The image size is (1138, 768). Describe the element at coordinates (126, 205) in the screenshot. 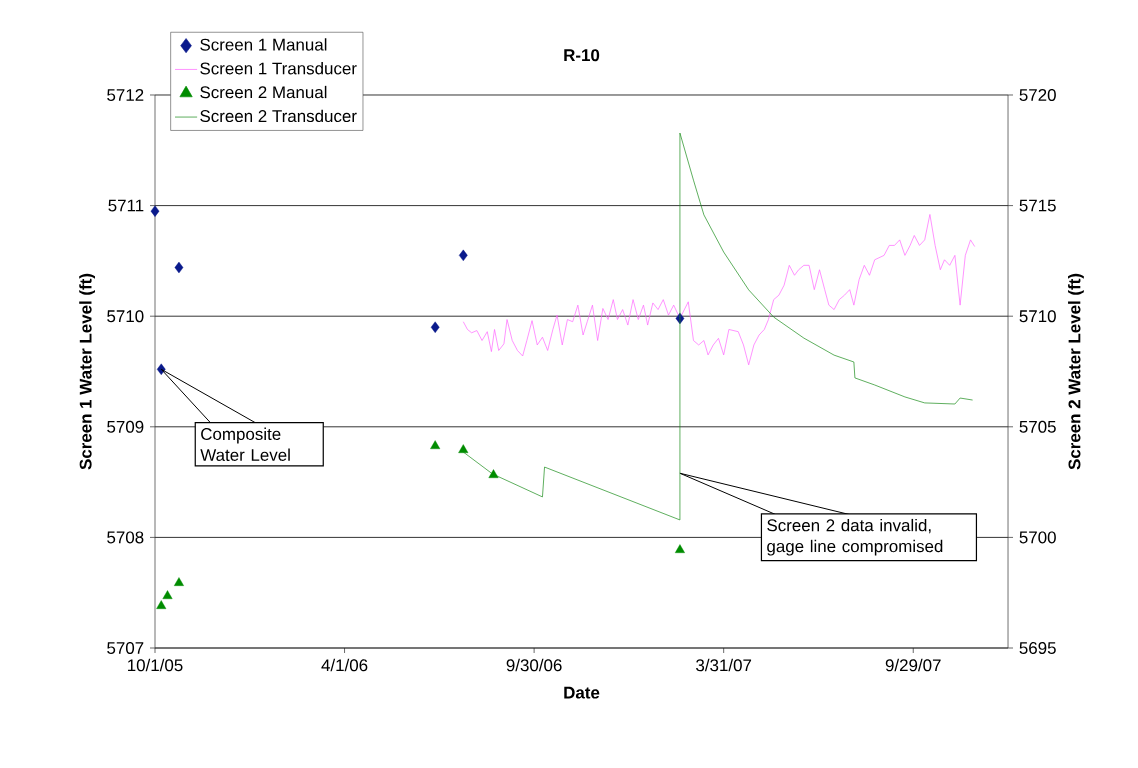

I see `y-tick-label: 5711` at that location.